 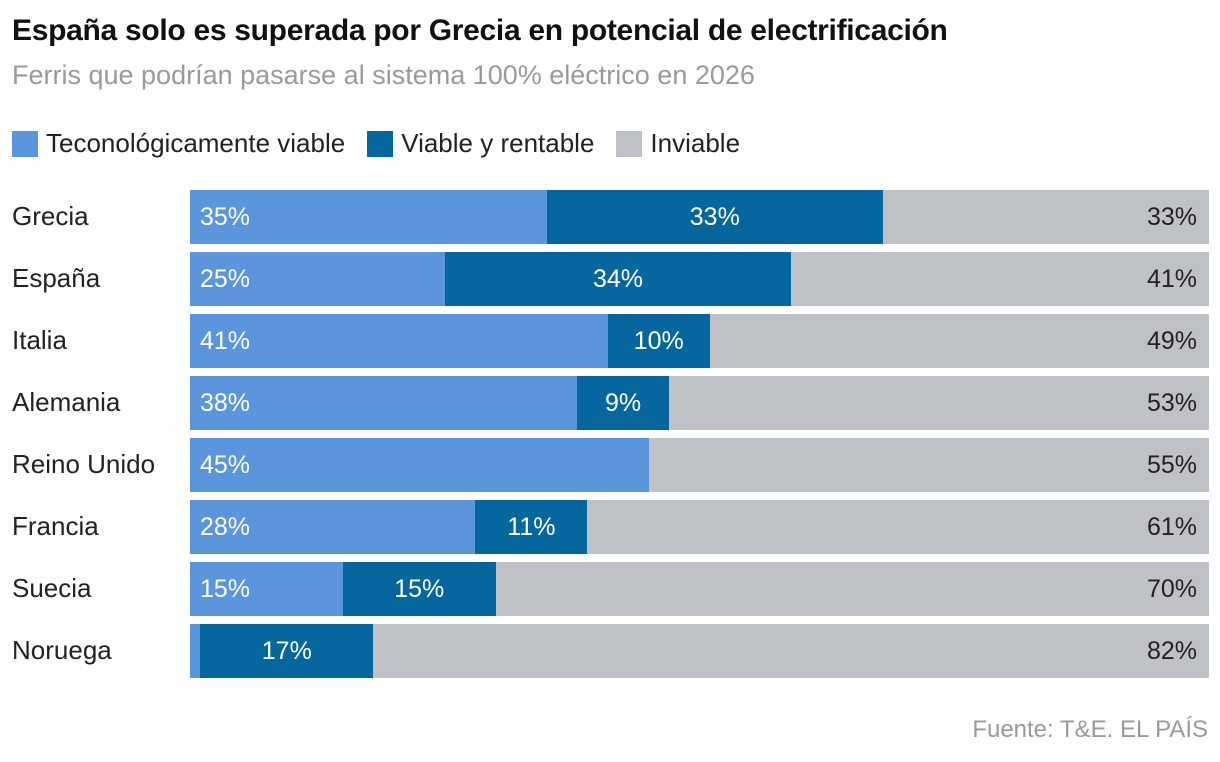 I want to click on category-label-francia: Francia, so click(x=55, y=526).